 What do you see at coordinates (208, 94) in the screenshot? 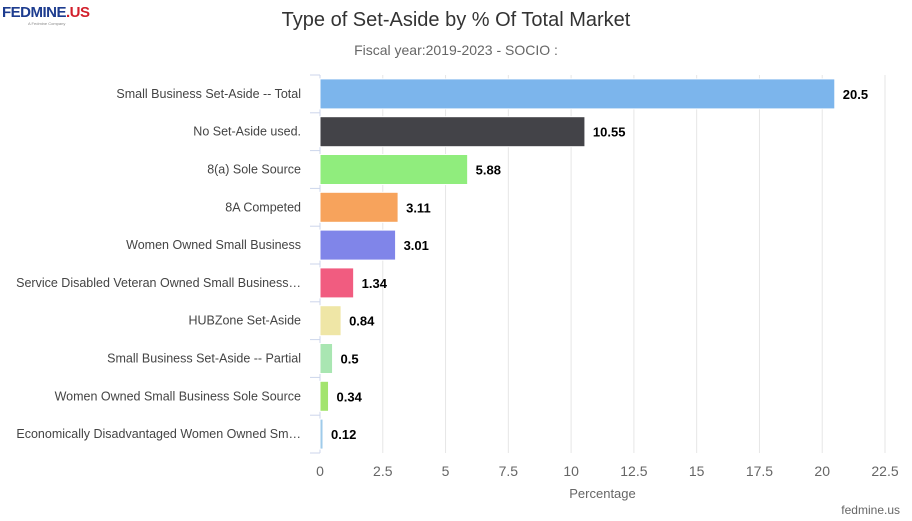
I see `category-label: Small Business Set-Aside -- Total` at bounding box center [208, 94].